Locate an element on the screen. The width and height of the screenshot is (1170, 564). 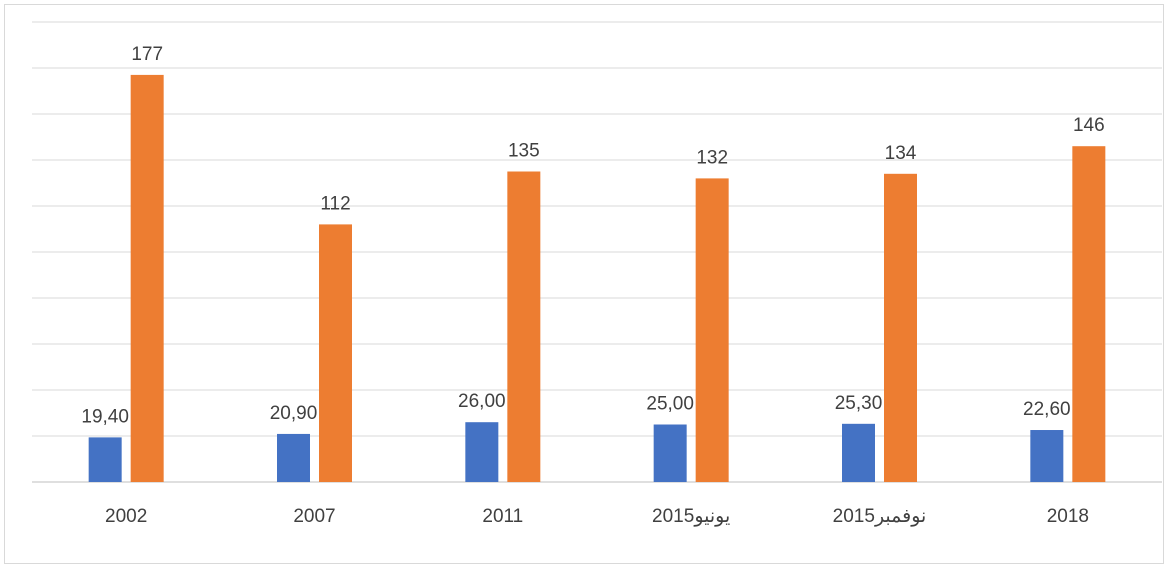
data-label: 19,40 is located at coordinates (105, 416).